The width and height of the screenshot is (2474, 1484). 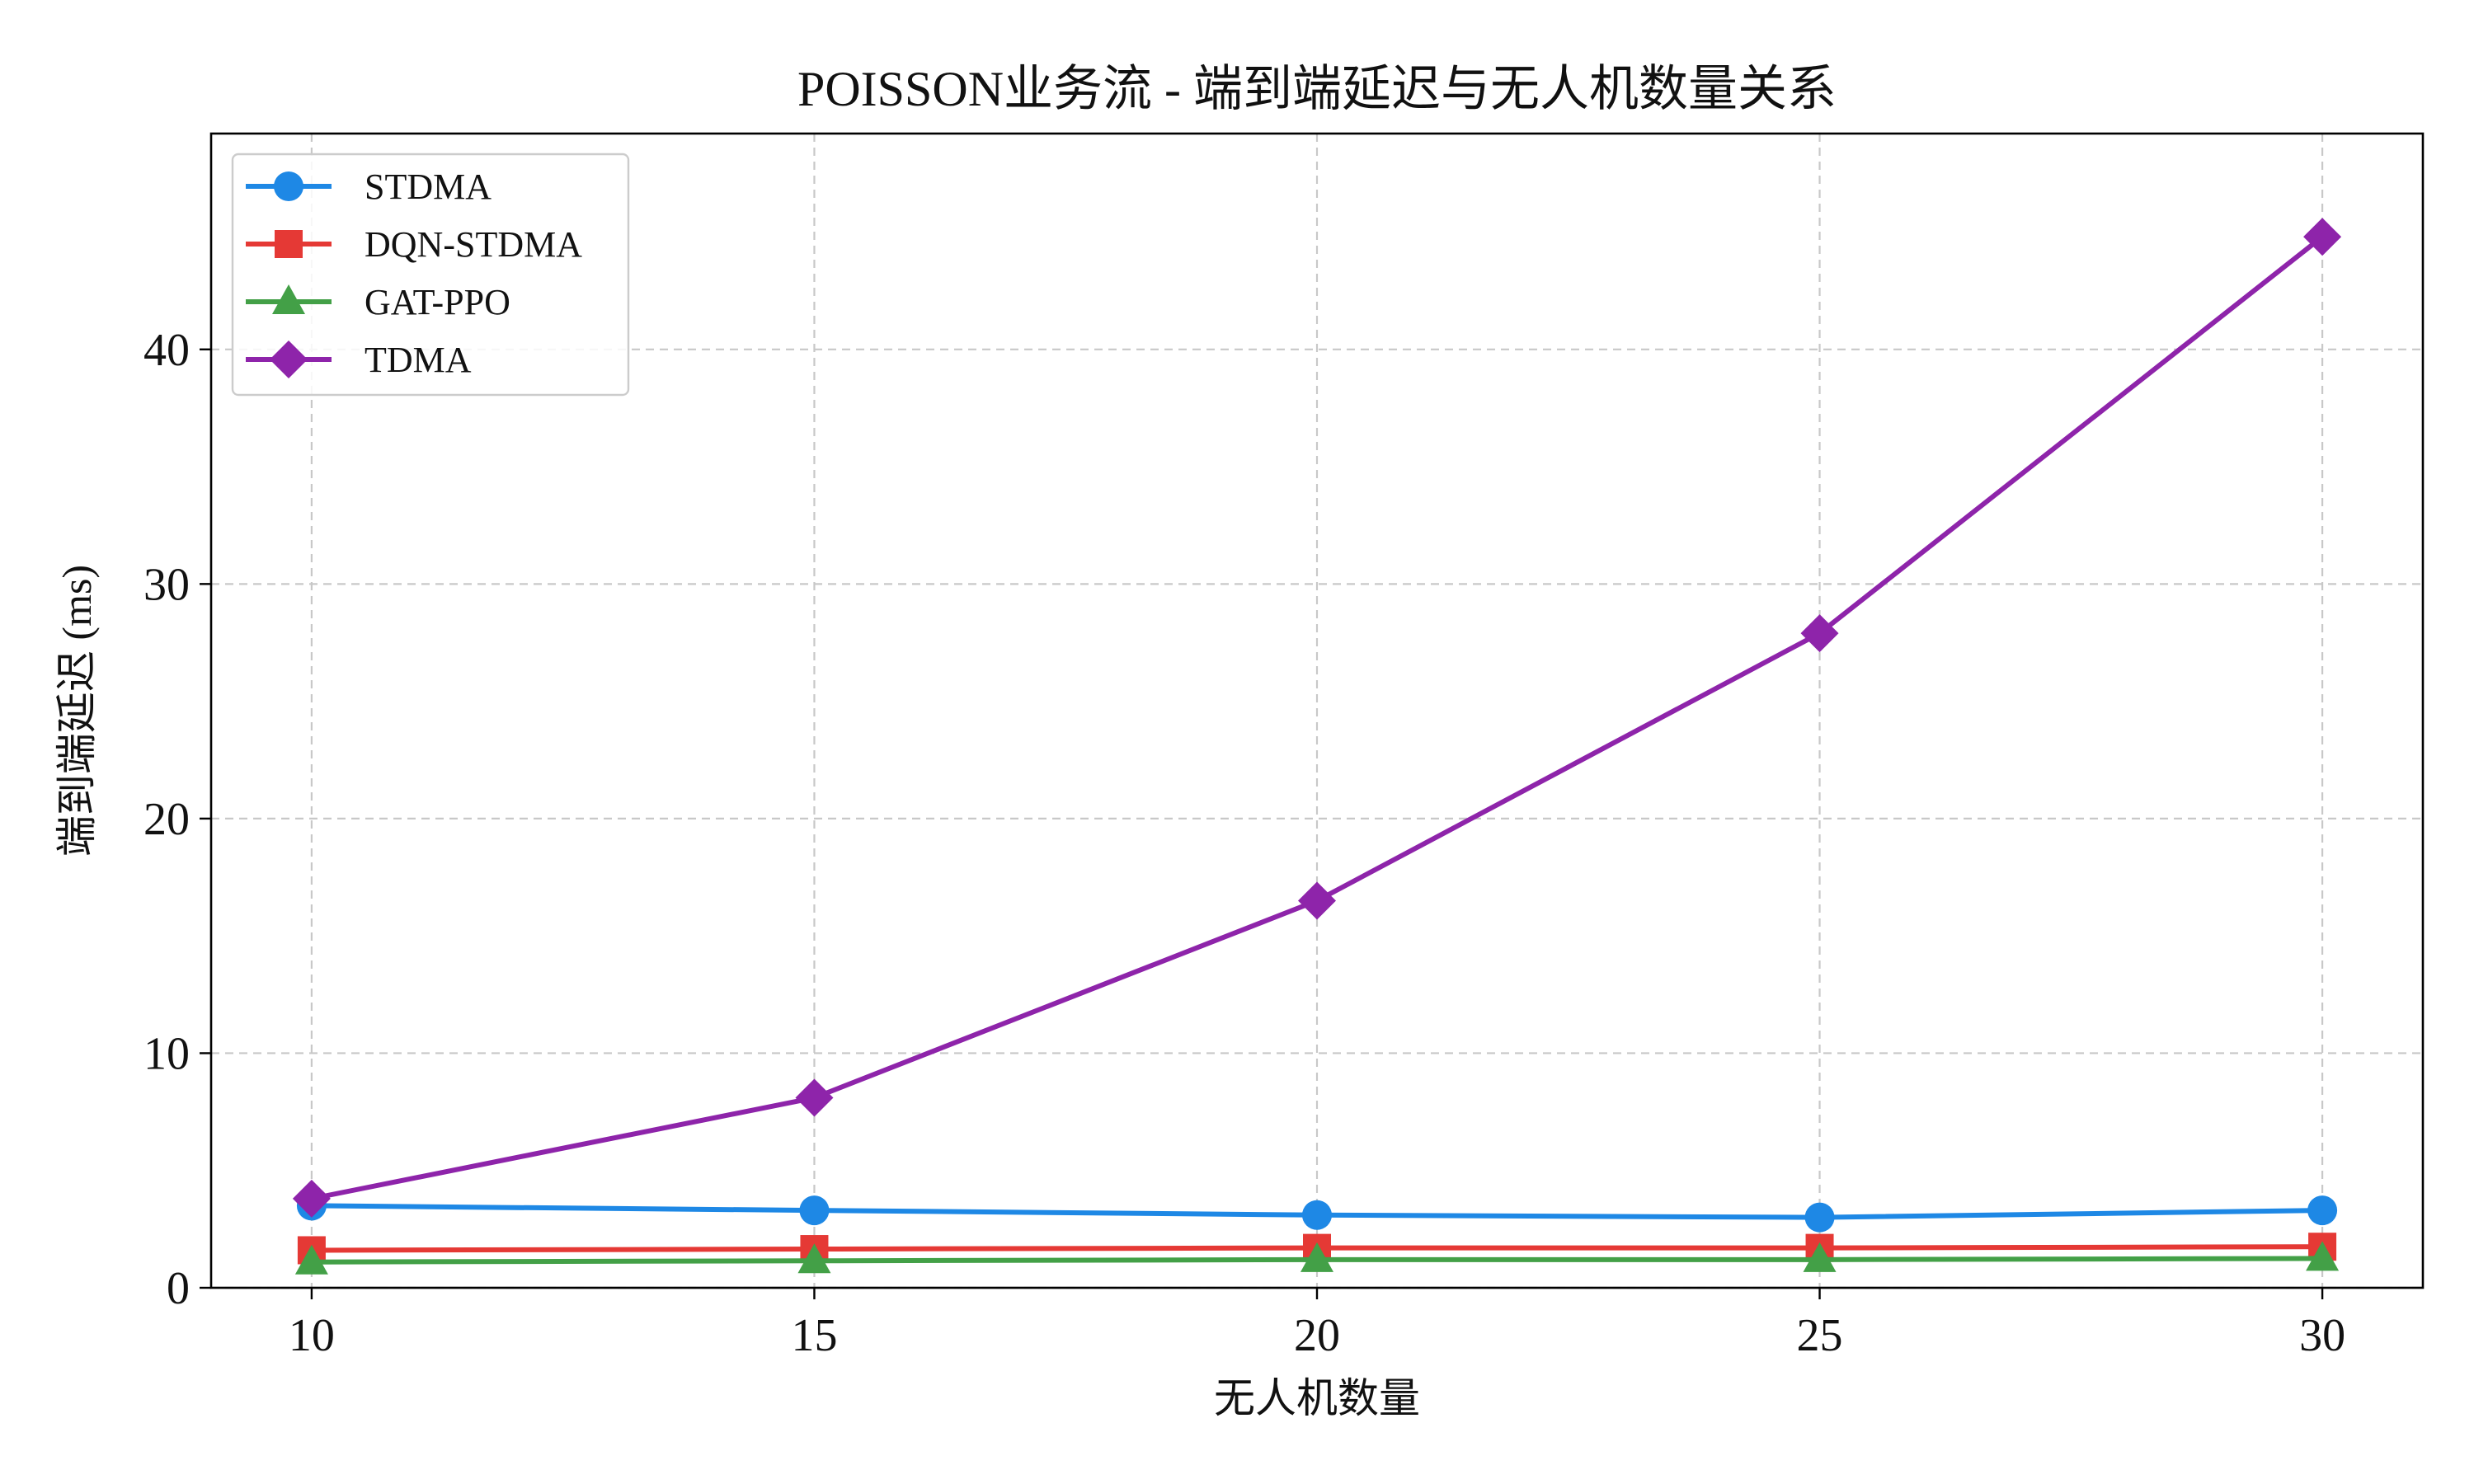 I want to click on y-axis-label: 端到端延迟 (ms), so click(x=77, y=711).